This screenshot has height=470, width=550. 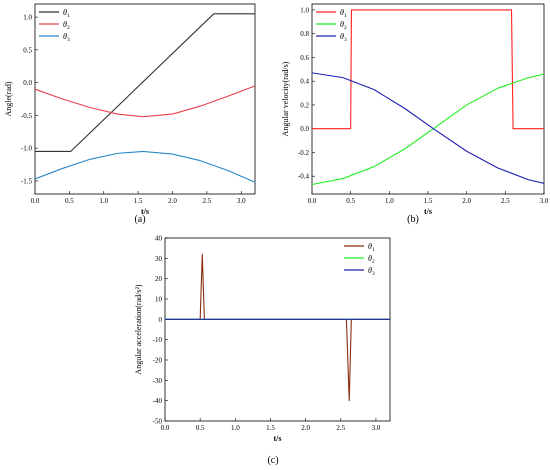 I want to click on y-tick-label: -50, so click(x=158, y=422).